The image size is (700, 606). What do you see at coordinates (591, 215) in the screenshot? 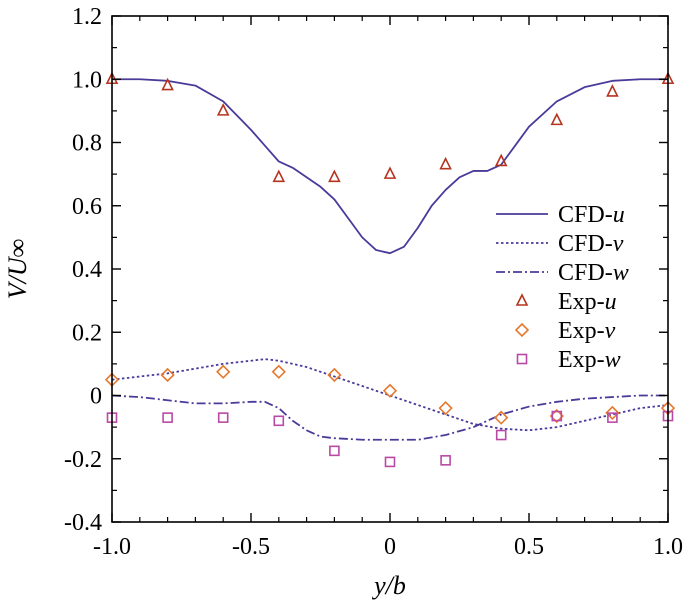
I see `legend-label-cfd-u: CFD-u` at bounding box center [591, 215].